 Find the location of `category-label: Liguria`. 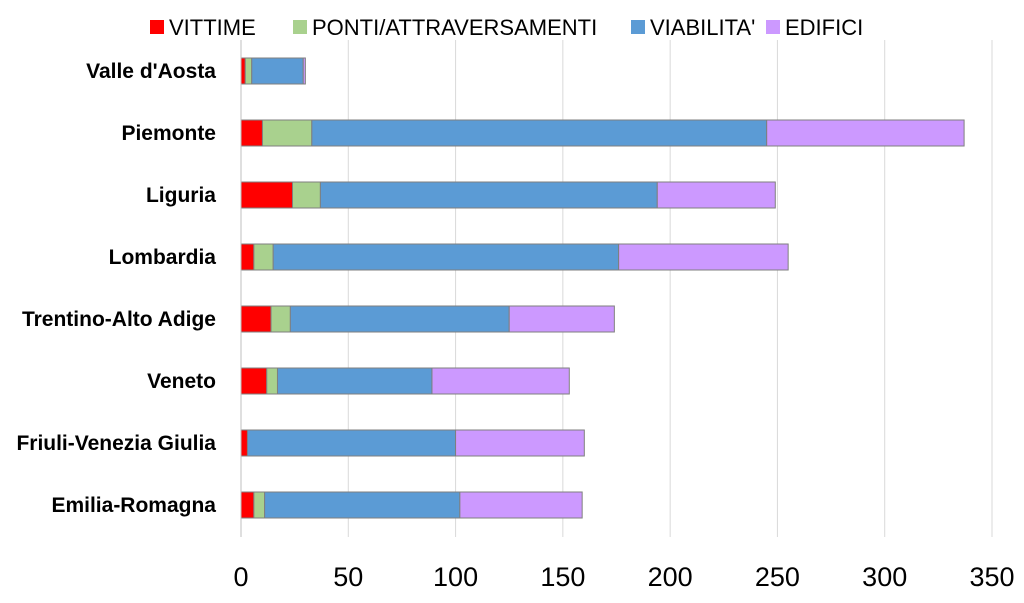

category-label: Liguria is located at coordinates (181, 195).